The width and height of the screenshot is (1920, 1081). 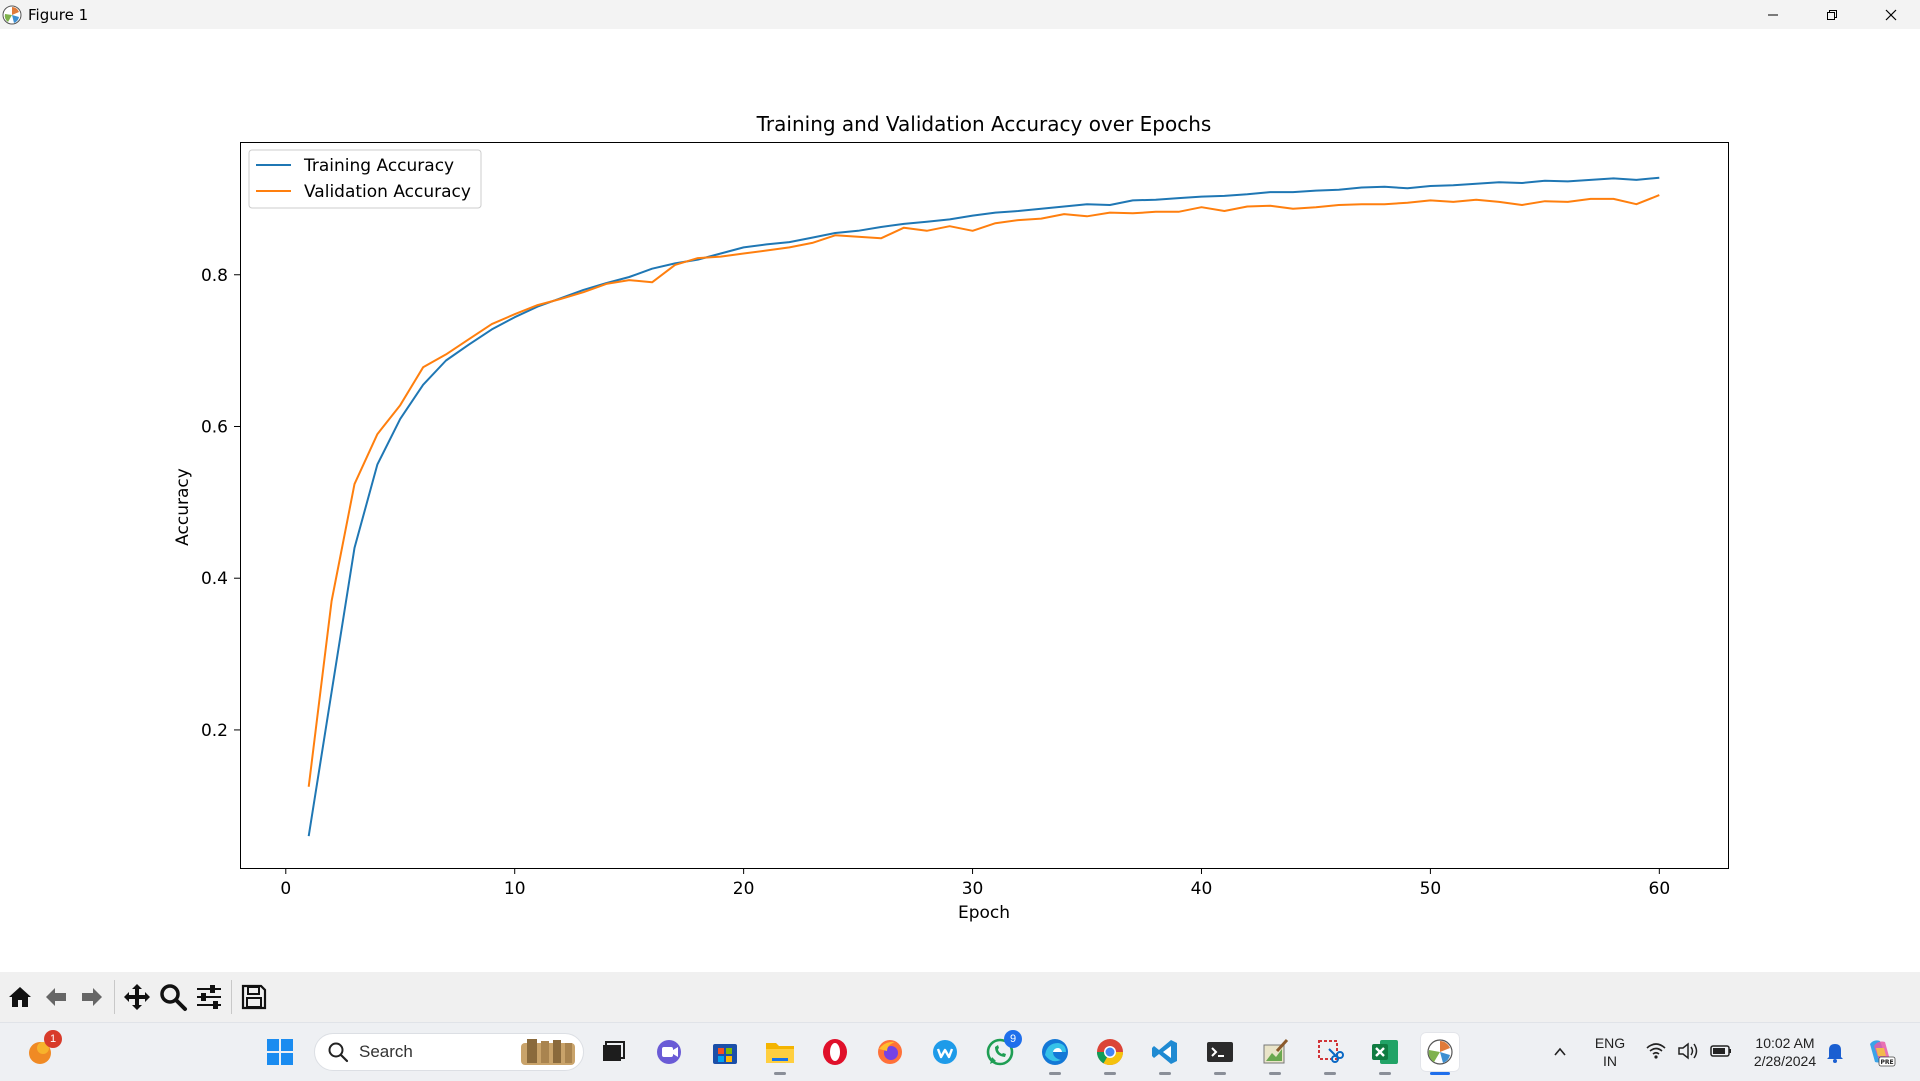 I want to click on clock-time: 10:02 AM, so click(x=1785, y=1043).